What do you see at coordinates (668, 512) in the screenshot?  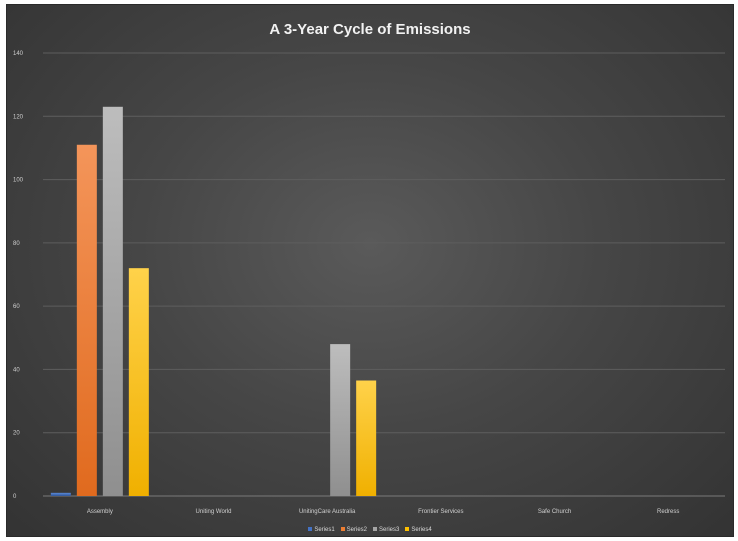 I see `x-tick-label: Redress` at bounding box center [668, 512].